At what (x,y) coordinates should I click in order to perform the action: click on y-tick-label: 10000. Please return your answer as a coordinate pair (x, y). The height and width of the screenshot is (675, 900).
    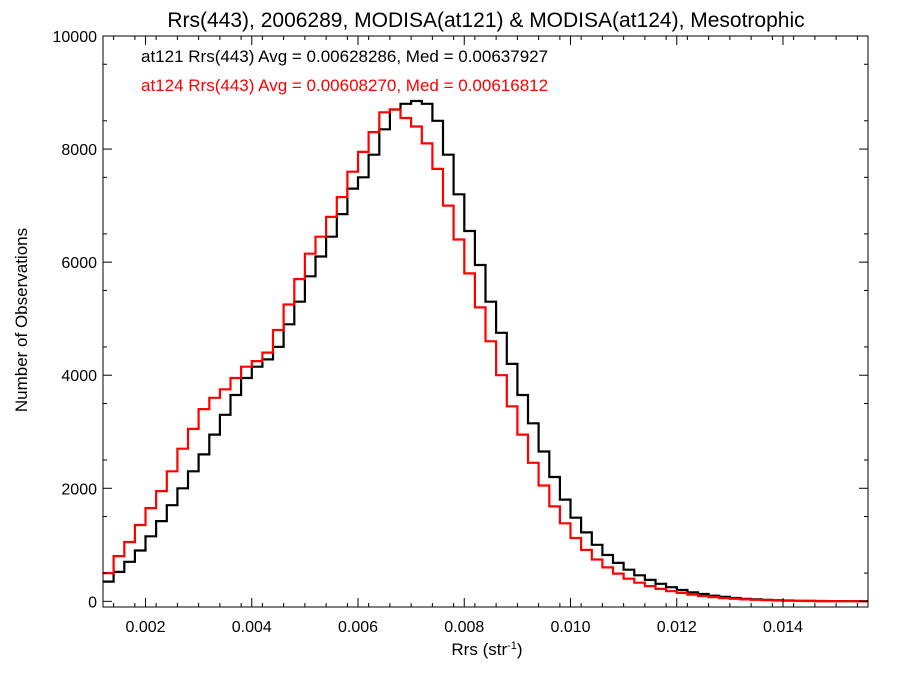
    Looking at the image, I should click on (75, 37).